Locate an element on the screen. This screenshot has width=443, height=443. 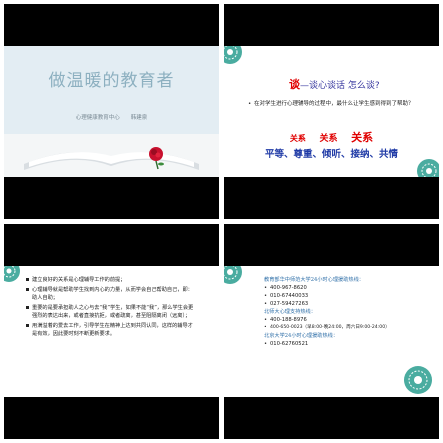
slide-2-title: 谈—谈心谈话 怎么谈? is located at coordinates (334, 84).